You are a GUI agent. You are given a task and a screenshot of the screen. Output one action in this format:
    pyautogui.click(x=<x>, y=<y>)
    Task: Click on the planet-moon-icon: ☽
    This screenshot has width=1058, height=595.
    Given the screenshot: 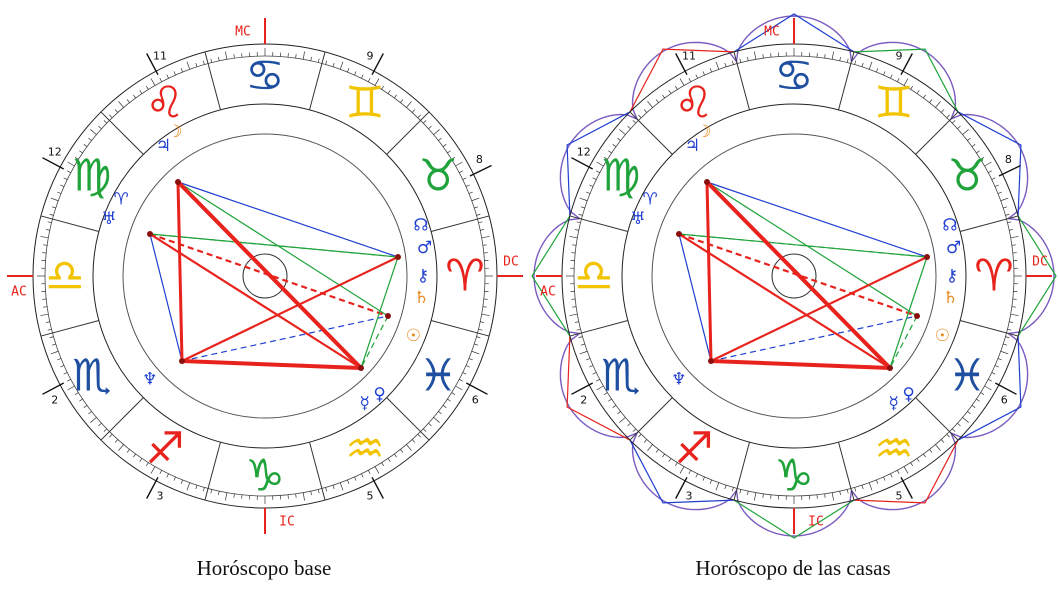 What is the action you would take?
    pyautogui.click(x=174, y=132)
    